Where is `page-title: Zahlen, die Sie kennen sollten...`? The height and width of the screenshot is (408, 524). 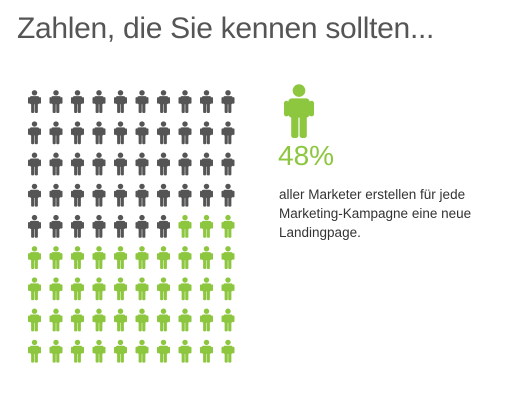
page-title: Zahlen, die Sie kennen sollten... is located at coordinates (226, 28).